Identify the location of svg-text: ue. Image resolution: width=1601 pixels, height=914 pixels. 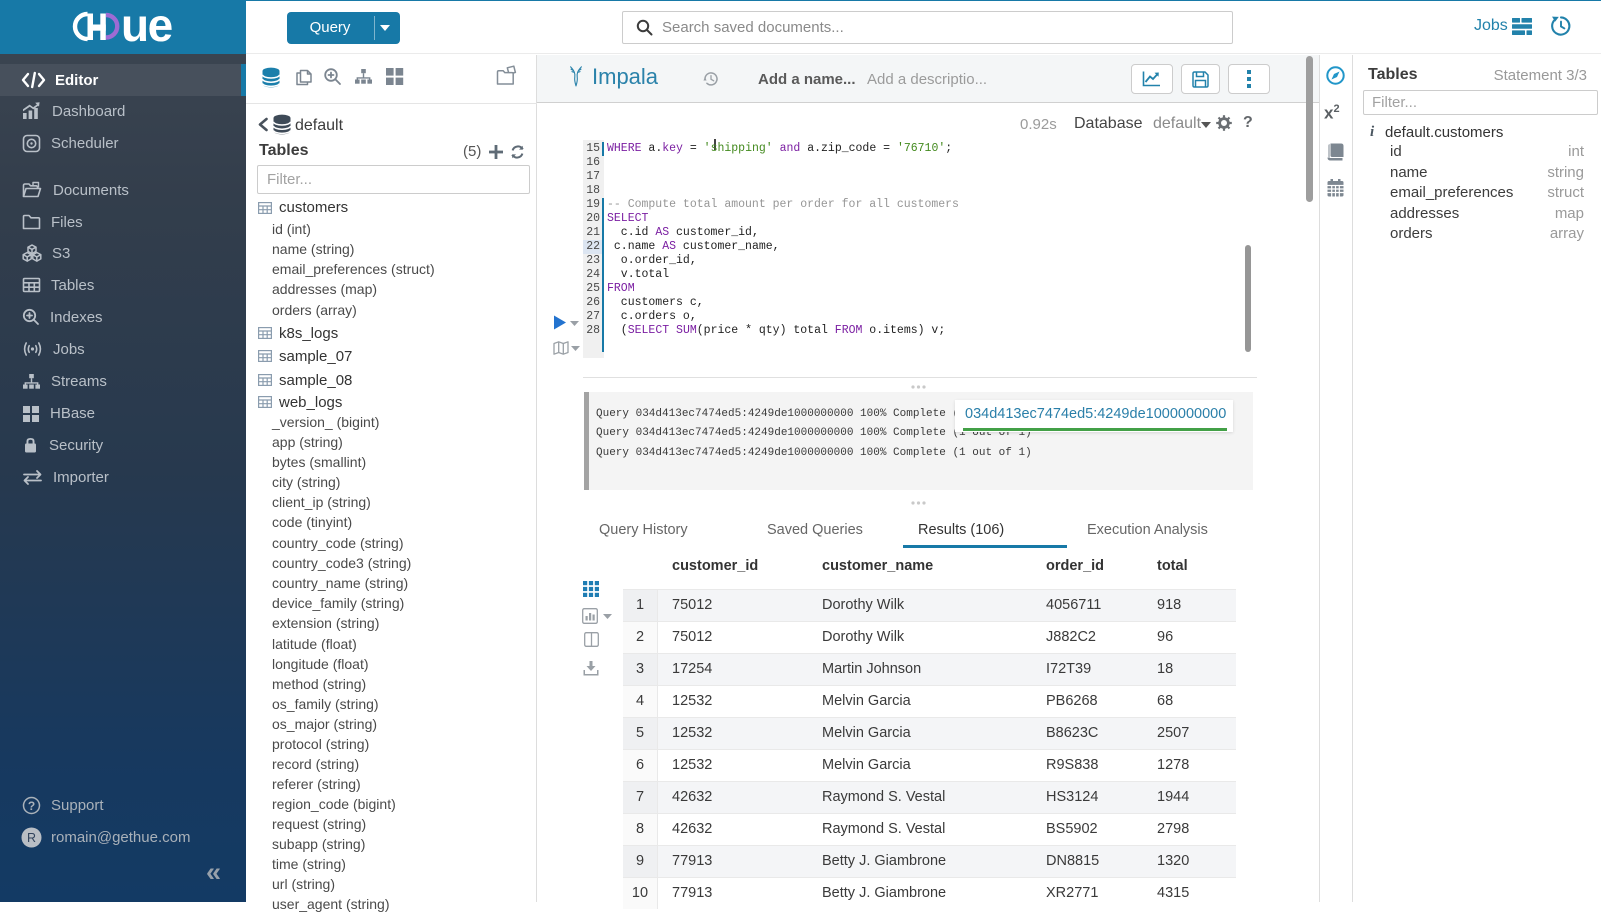
(147, 25).